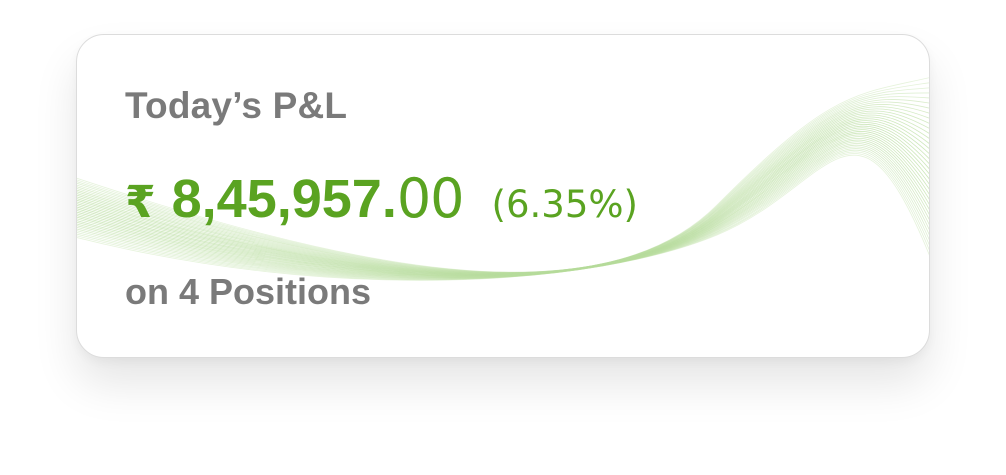  I want to click on pnl-title: Today’s P&L, so click(236, 105).